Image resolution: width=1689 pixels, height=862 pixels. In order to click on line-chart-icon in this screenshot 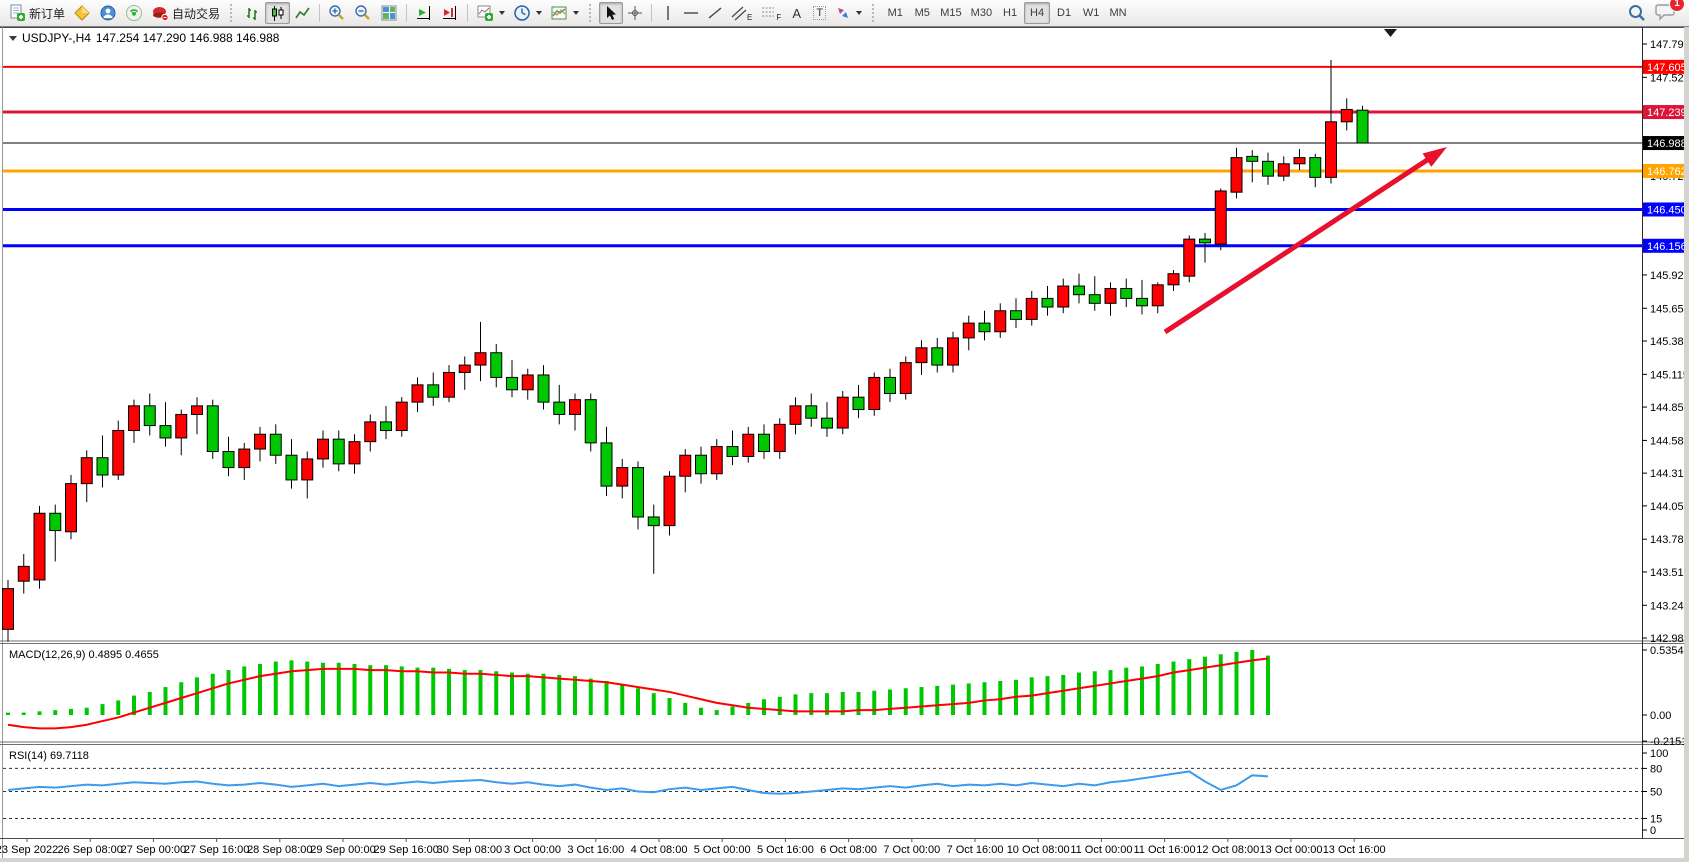, I will do `click(302, 12)`.